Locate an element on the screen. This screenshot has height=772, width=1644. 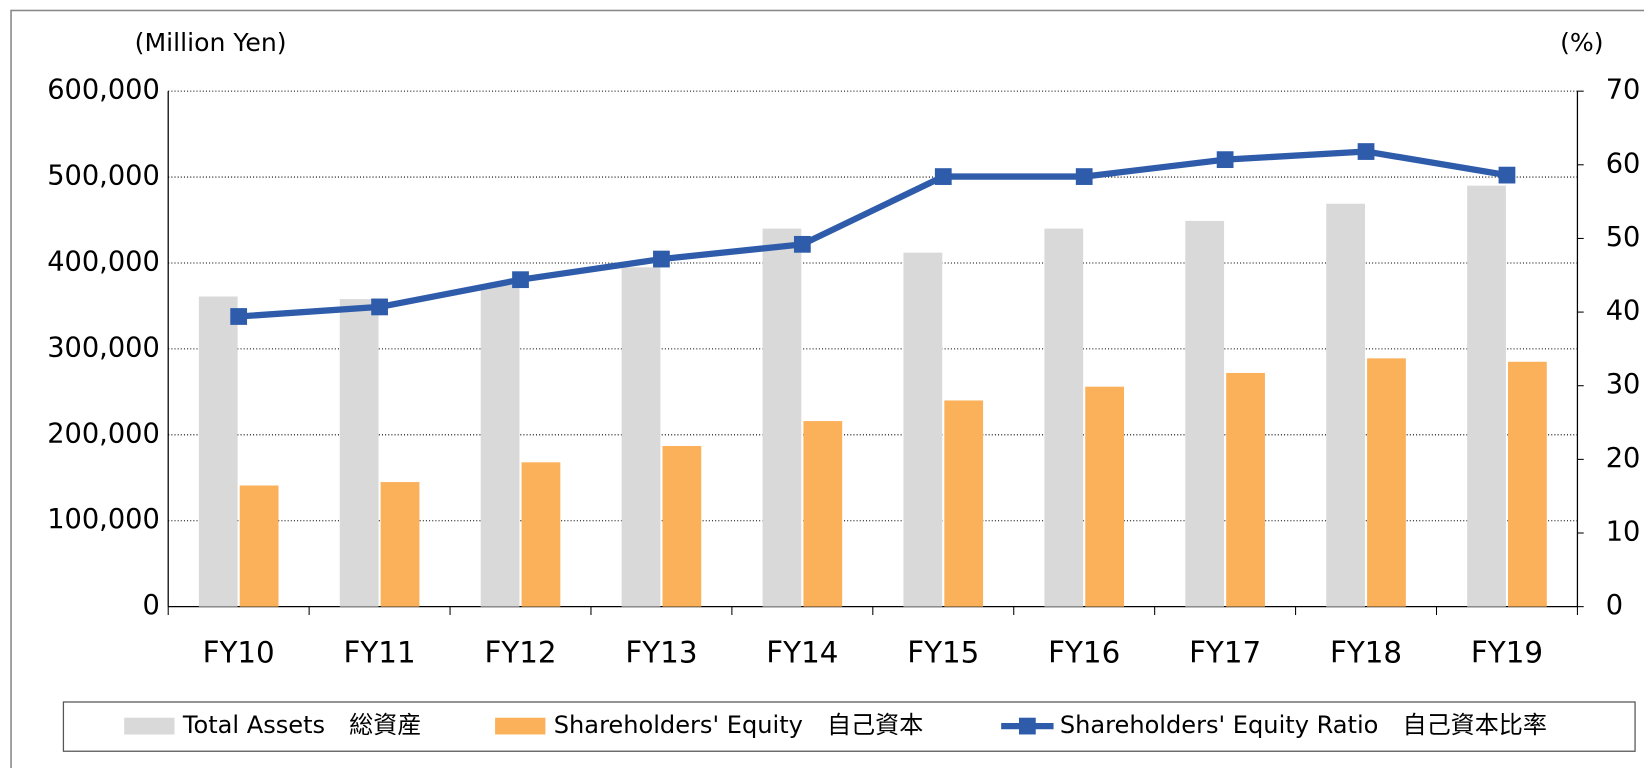
y2-tick-label: 60 is located at coordinates (1623, 163).